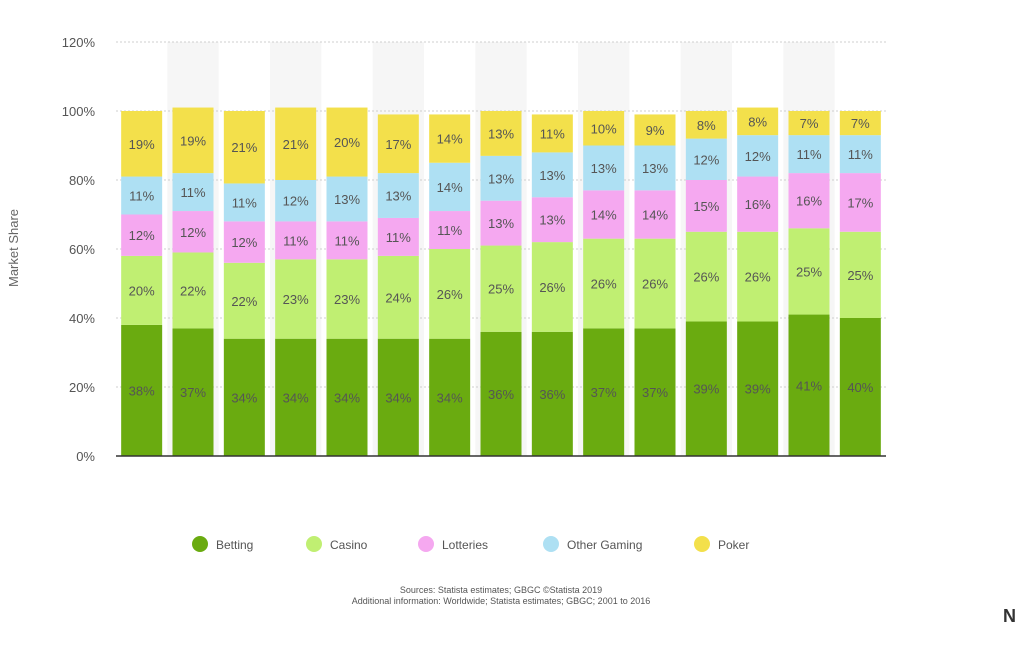 This screenshot has width=1024, height=646. What do you see at coordinates (1009, 616) in the screenshot?
I see `brand-logo: N` at bounding box center [1009, 616].